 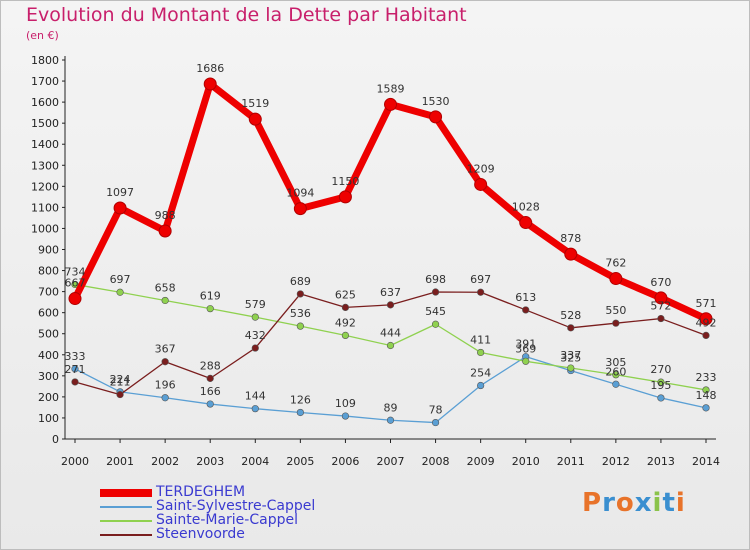 I want to click on y-tick-label: 800, so click(x=48, y=271).